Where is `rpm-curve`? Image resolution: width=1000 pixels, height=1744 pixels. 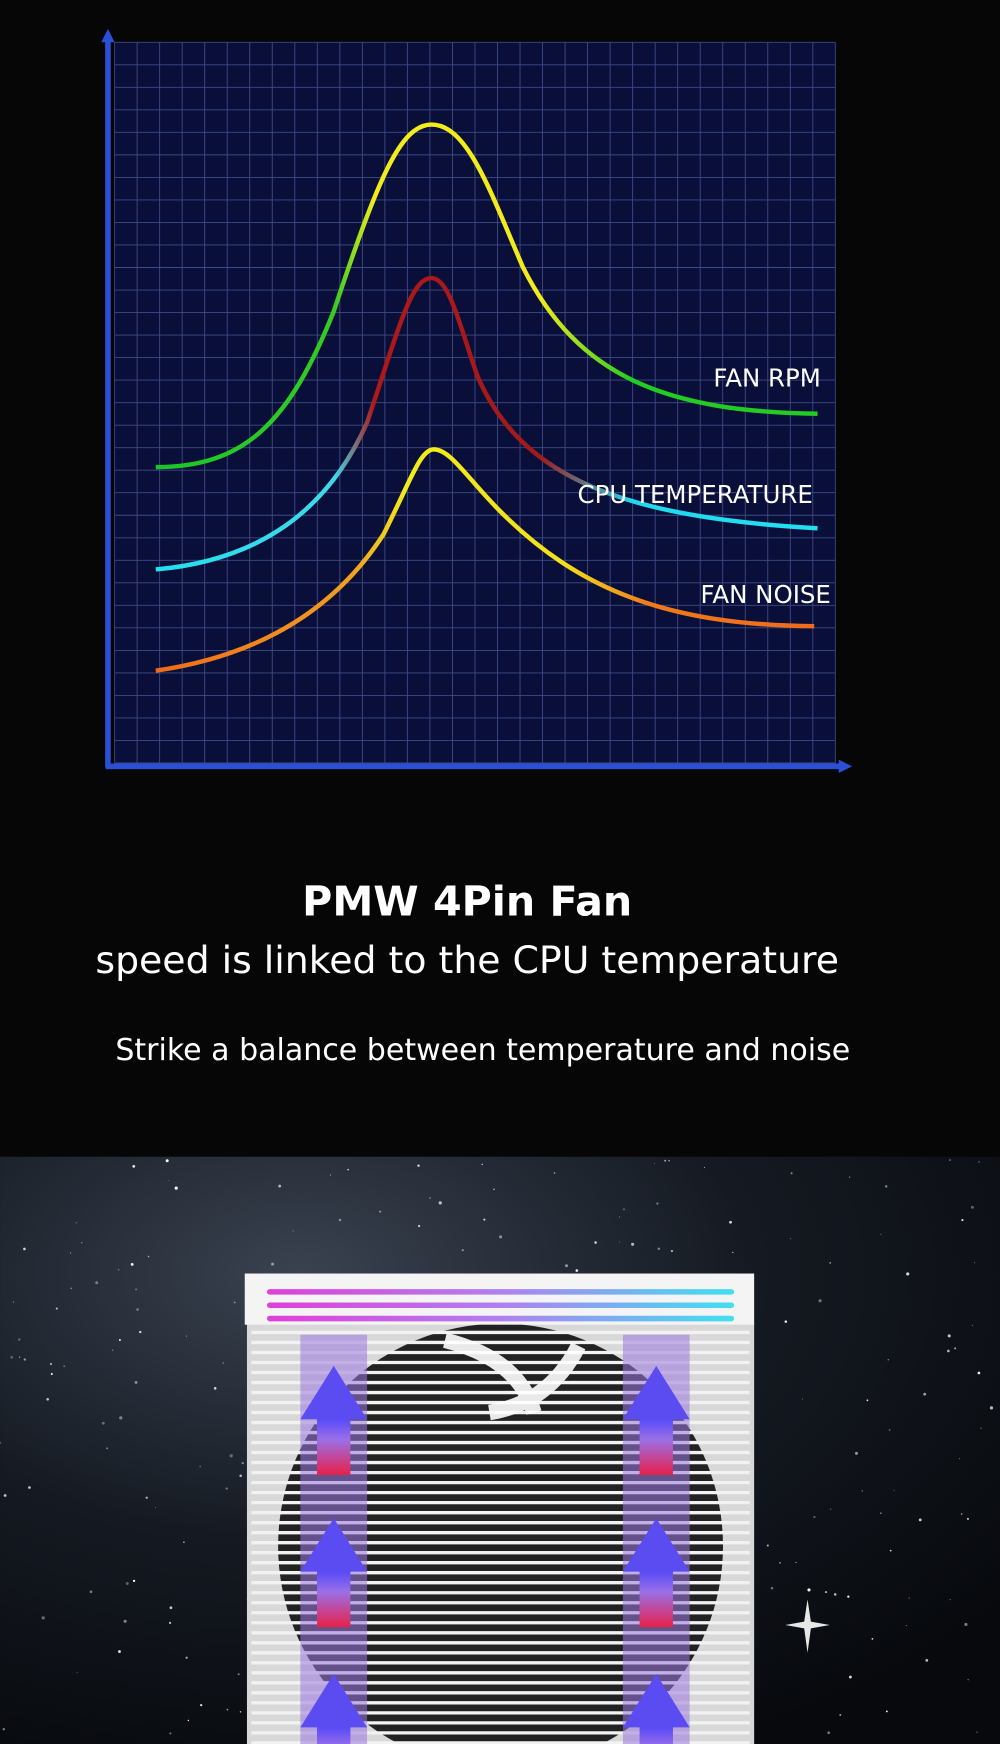 rpm-curve is located at coordinates (486, 296).